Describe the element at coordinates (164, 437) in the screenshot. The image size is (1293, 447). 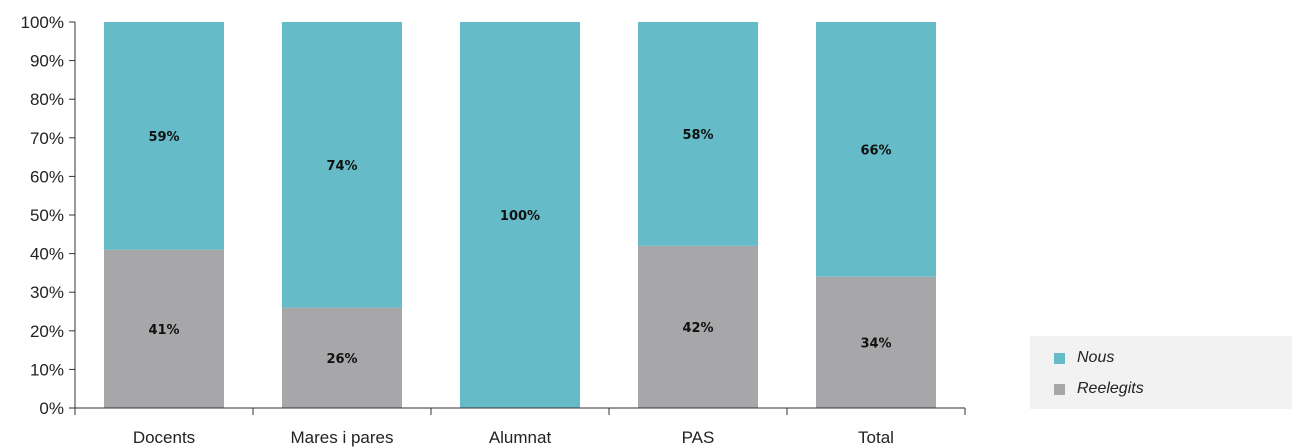
I see `x-category-label-1: Docents` at that location.